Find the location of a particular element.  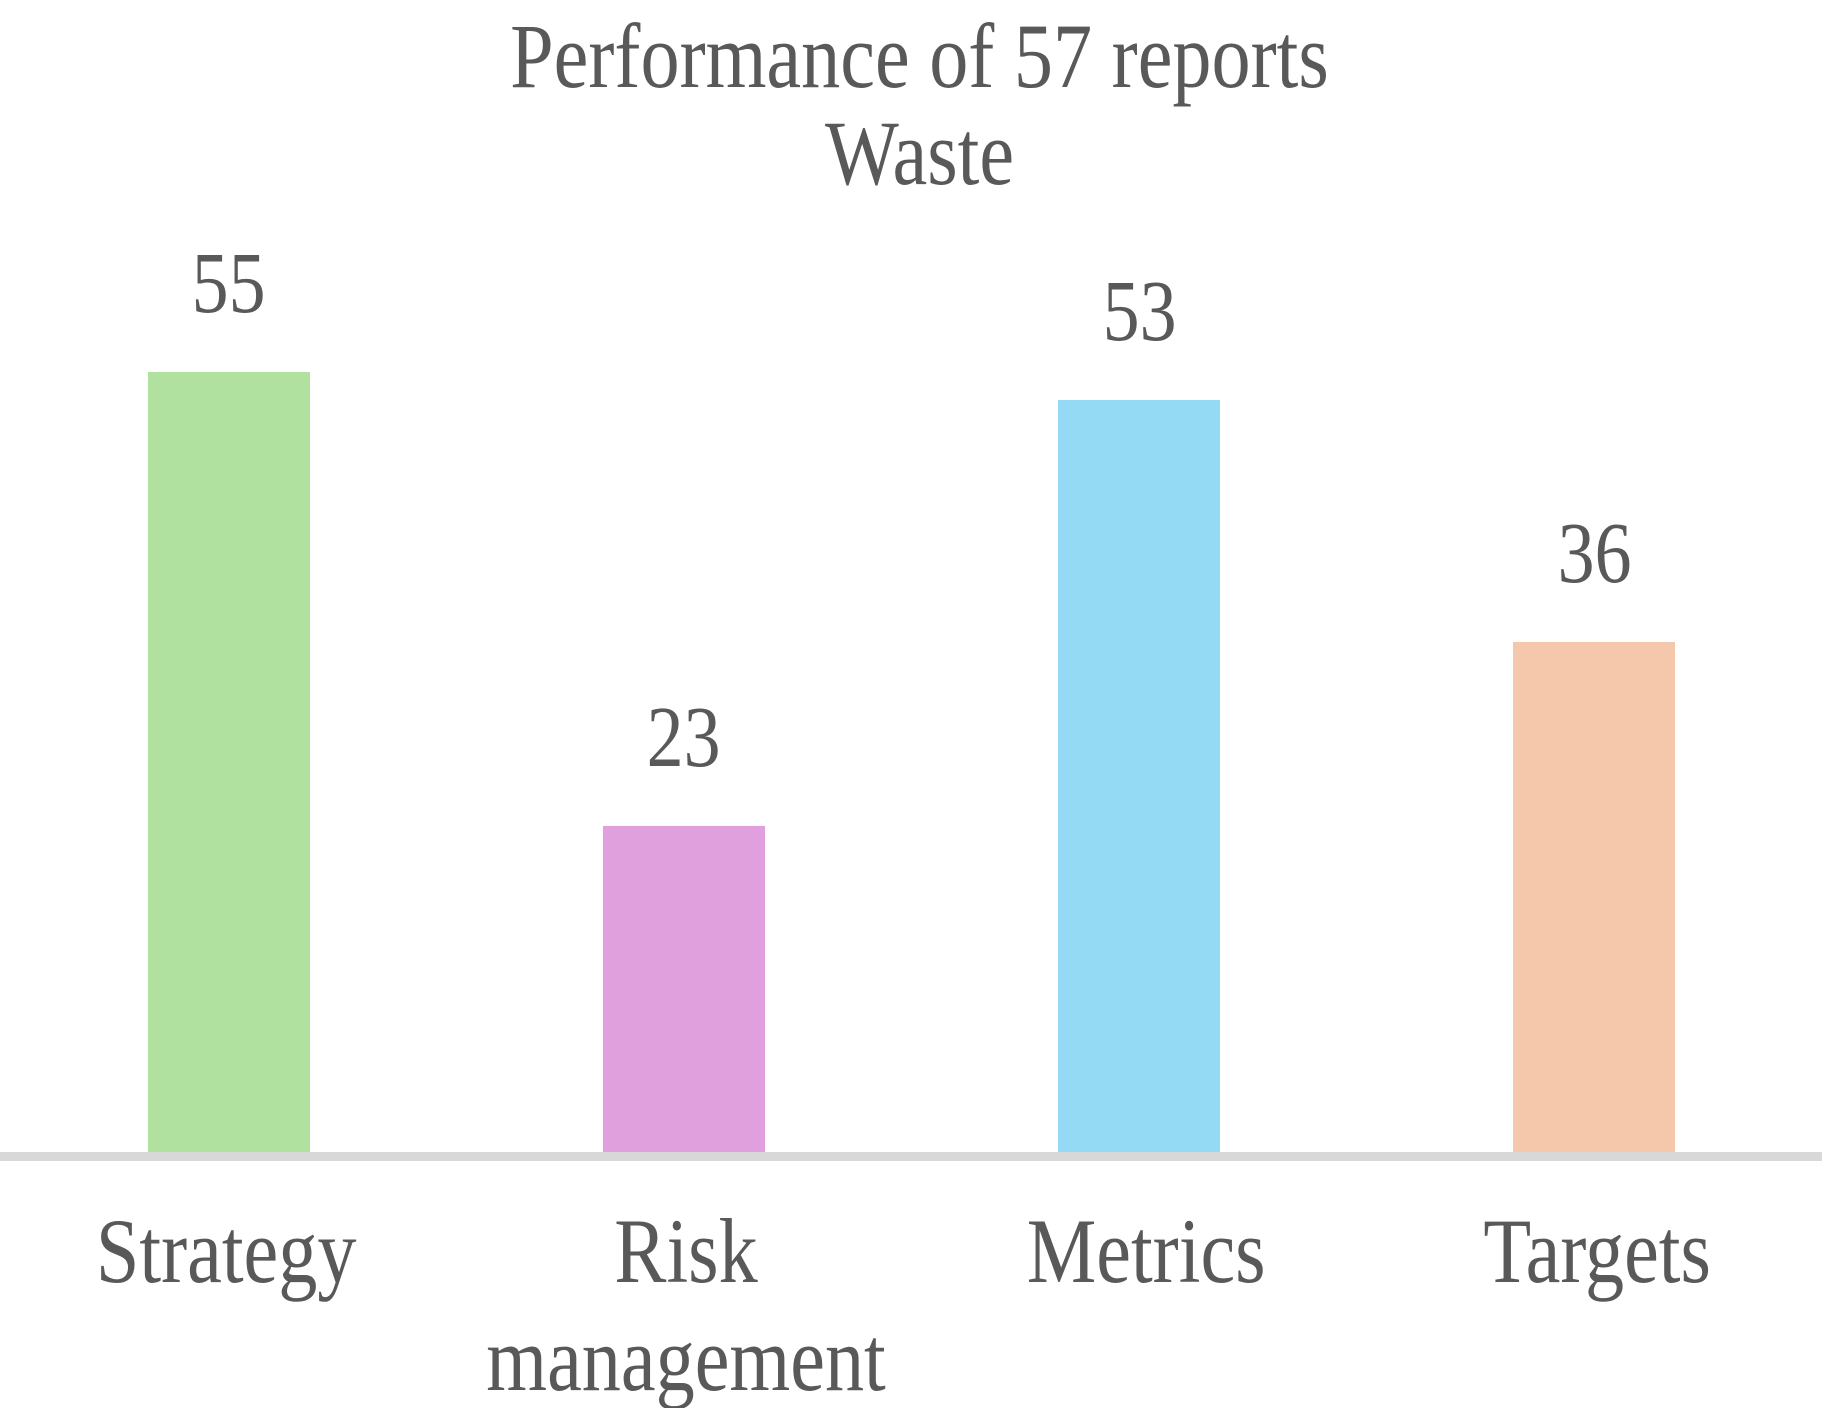

category-label-risk-management: Risk management is located at coordinates (686, 1304).